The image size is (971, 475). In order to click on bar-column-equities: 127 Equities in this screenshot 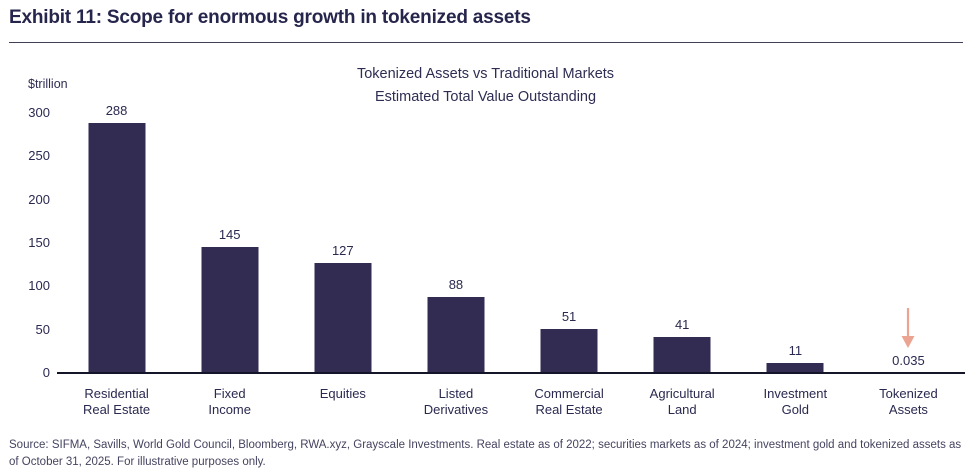, I will do `click(342, 257)`.